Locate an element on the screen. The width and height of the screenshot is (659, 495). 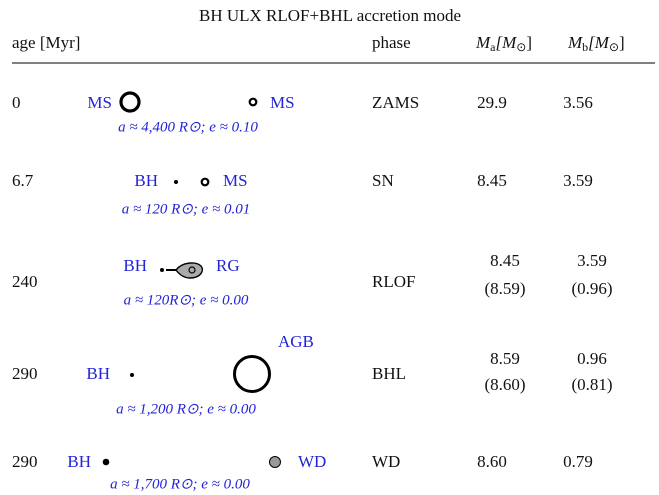
mass-b: 0.79 is located at coordinates (578, 461).